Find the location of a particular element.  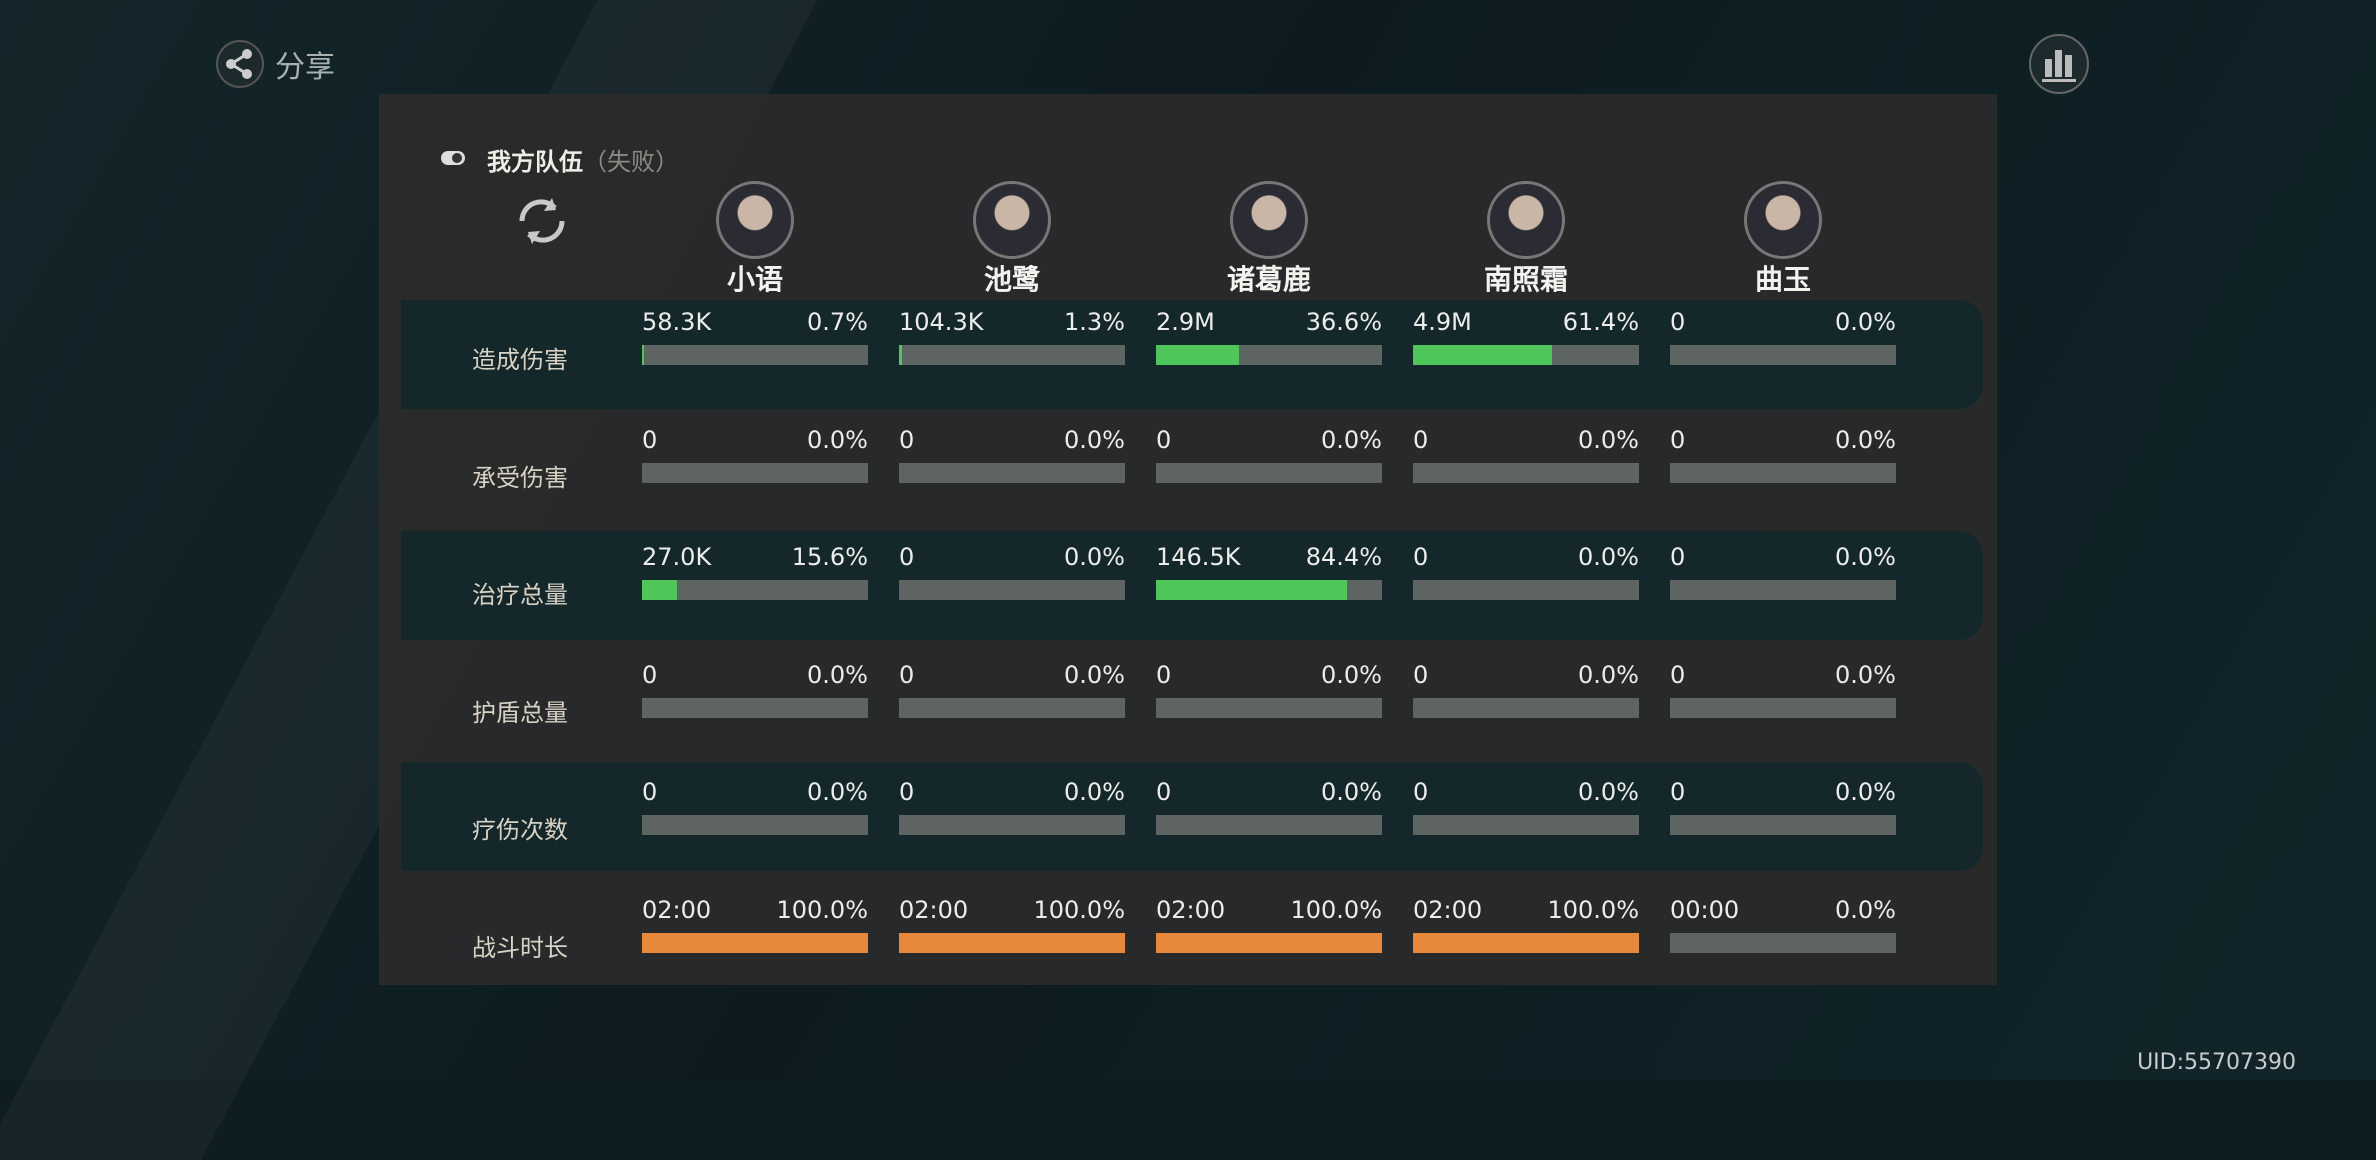

team-title: 我方队伍 is located at coordinates (535, 162).